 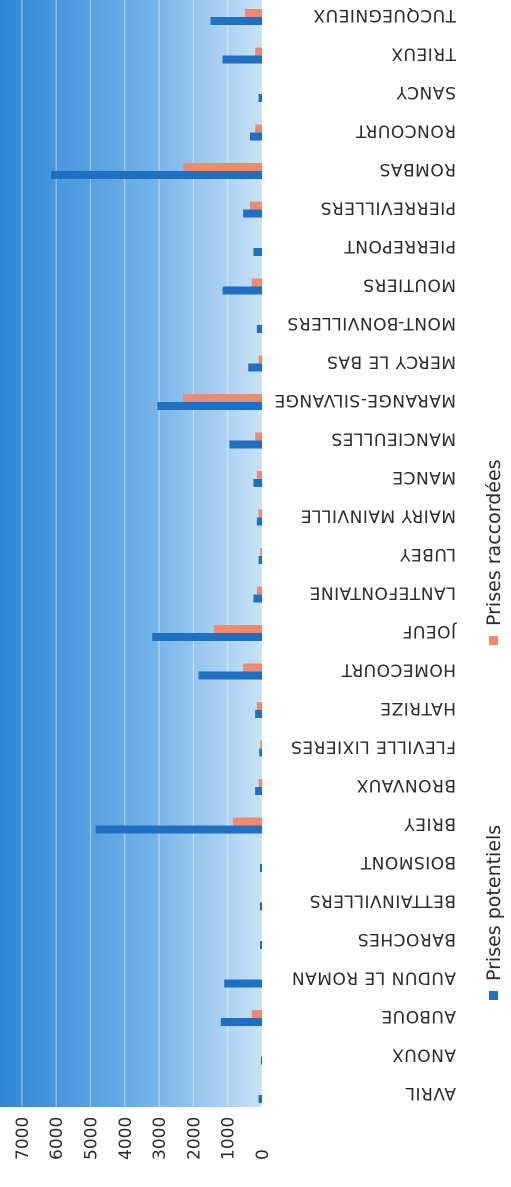 What do you see at coordinates (494, 542) in the screenshot?
I see `legend-label: Prises raccordées` at bounding box center [494, 542].